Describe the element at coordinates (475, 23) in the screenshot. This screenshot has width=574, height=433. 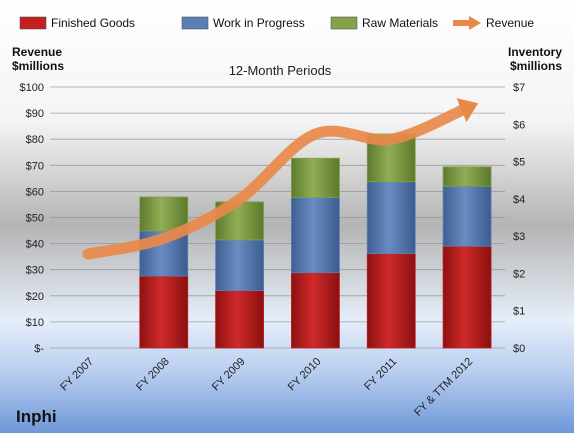
I see `legend-arrow-icon` at that location.